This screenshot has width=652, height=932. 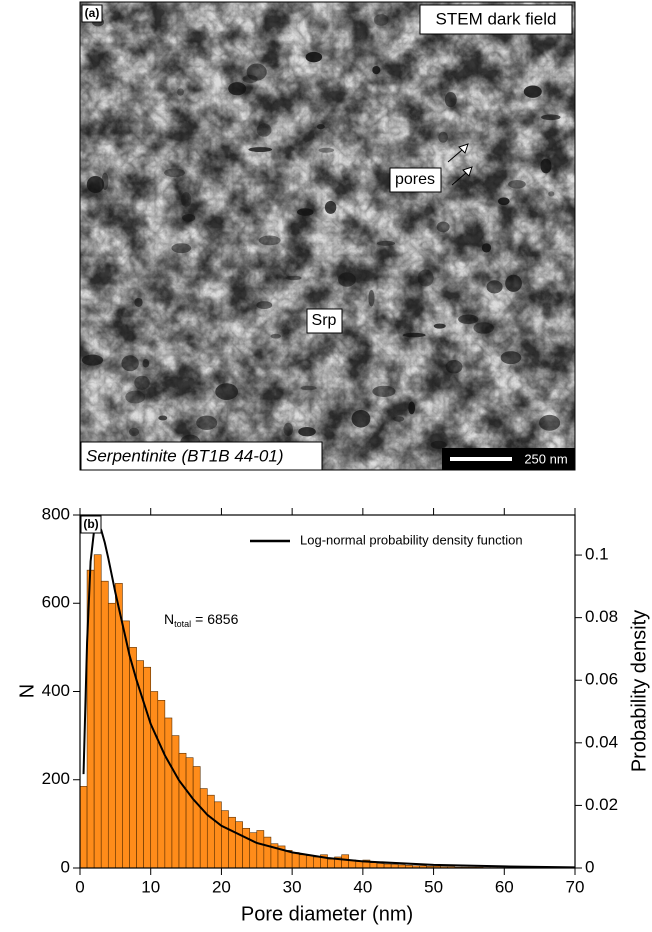 I want to click on y-tick-label: 800, so click(x=56, y=513).